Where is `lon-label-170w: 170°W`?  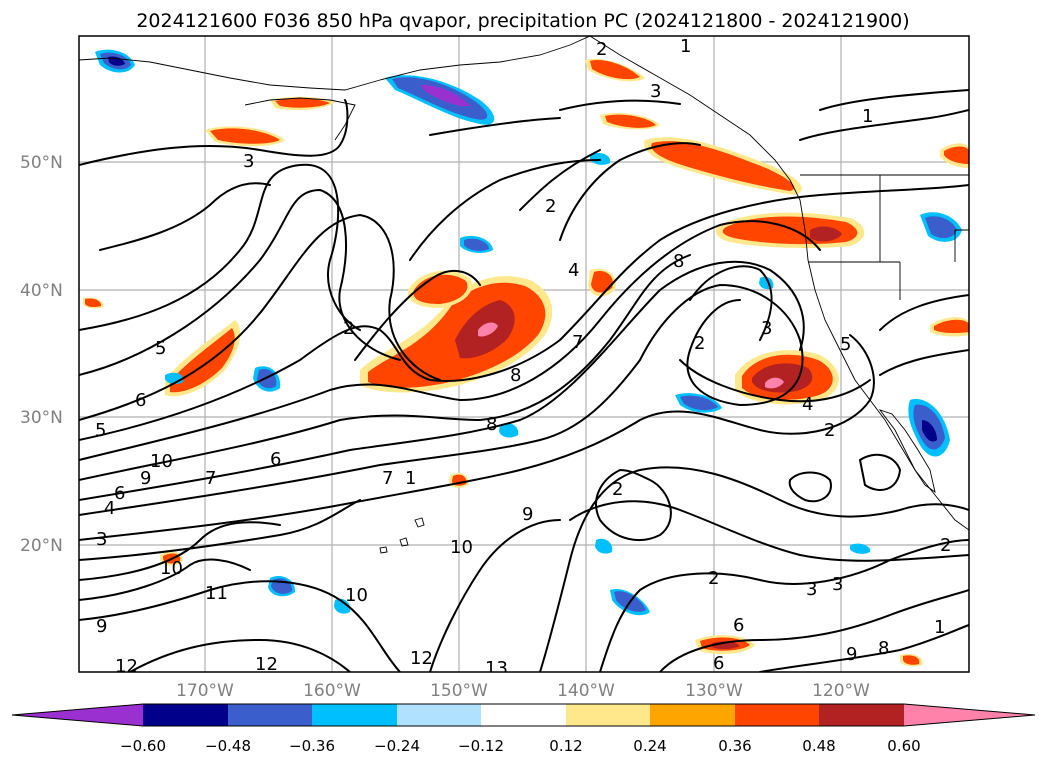 lon-label-170w: 170°W is located at coordinates (205, 691).